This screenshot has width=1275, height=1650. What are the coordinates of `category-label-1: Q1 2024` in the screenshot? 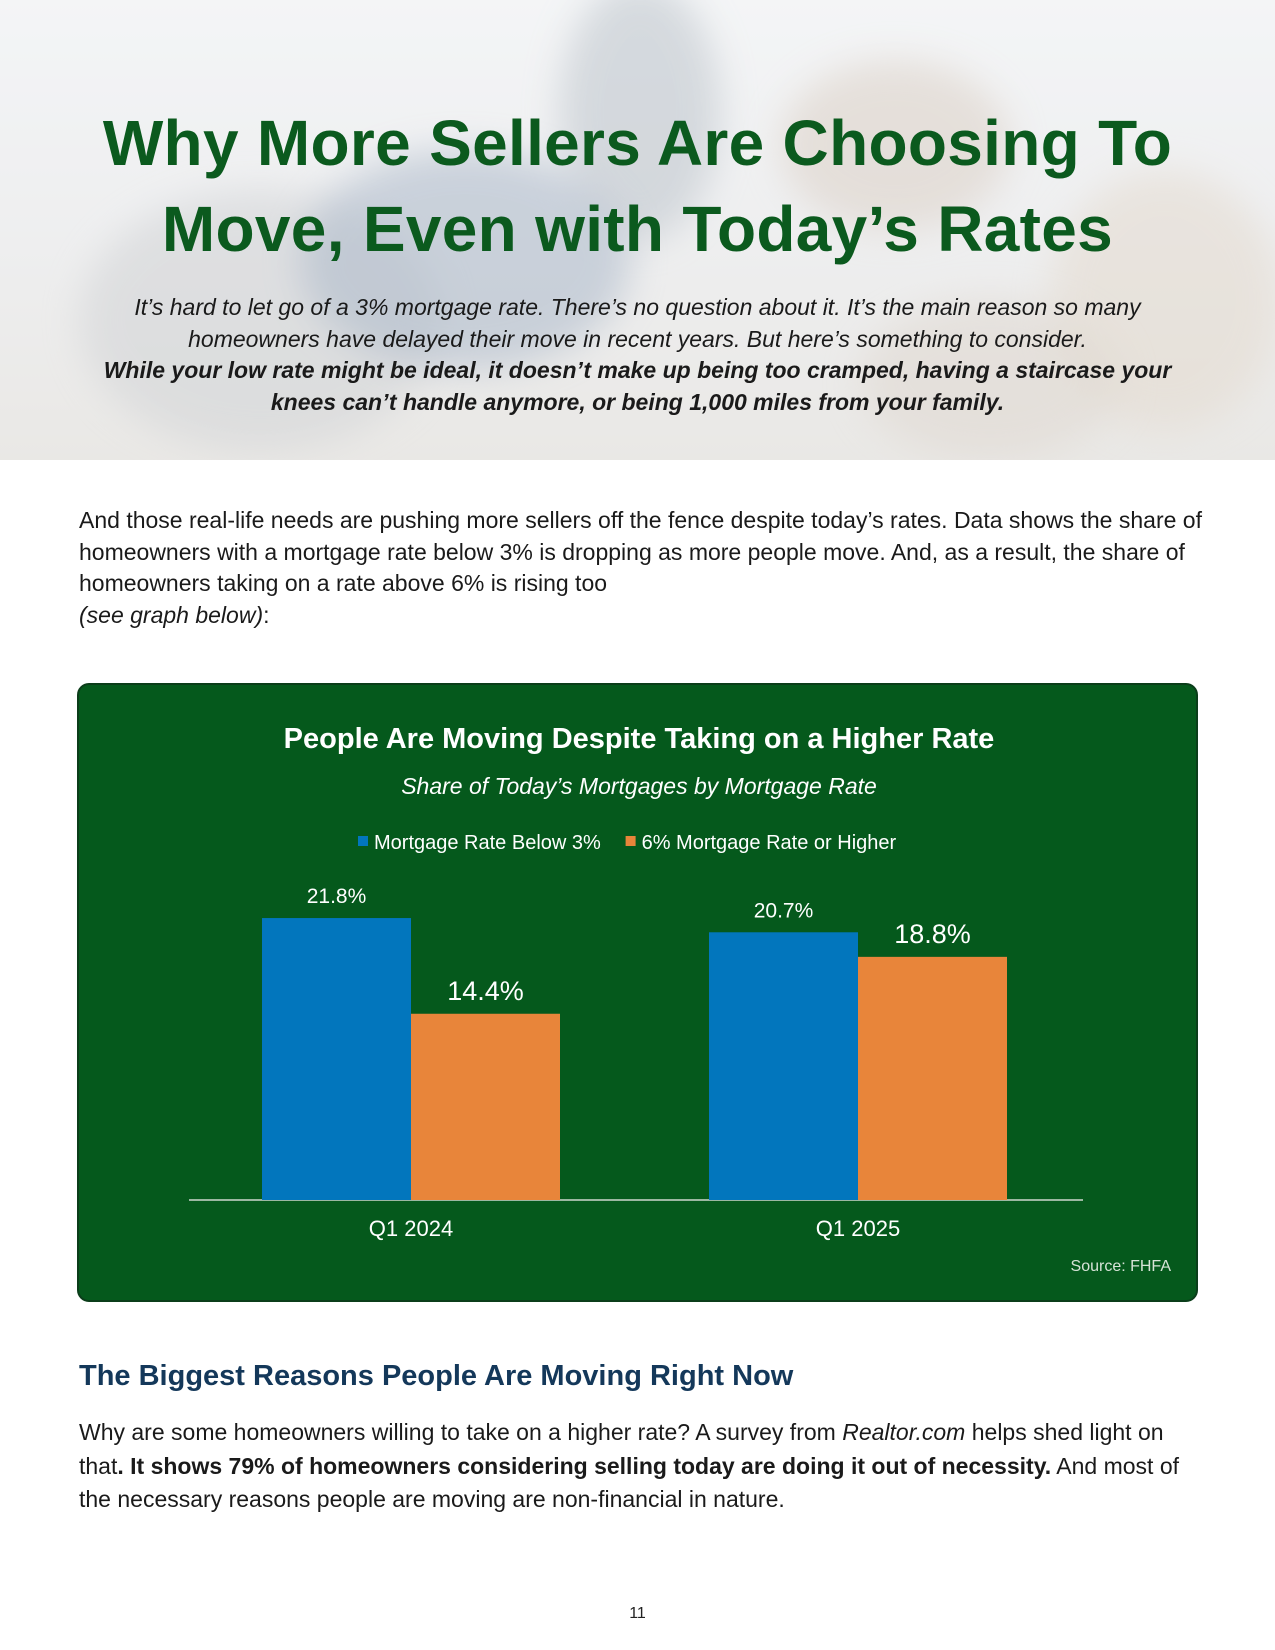 It's located at (411, 1228).